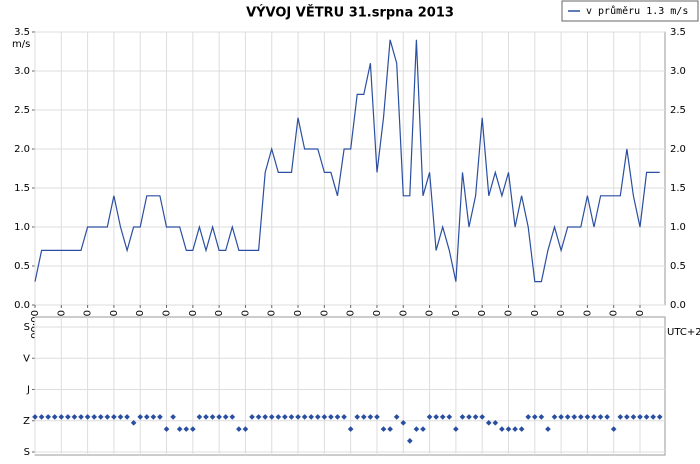 This screenshot has height=464, width=700. What do you see at coordinates (22, 266) in the screenshot?
I see `y-tick-label: 0.5` at bounding box center [22, 266].